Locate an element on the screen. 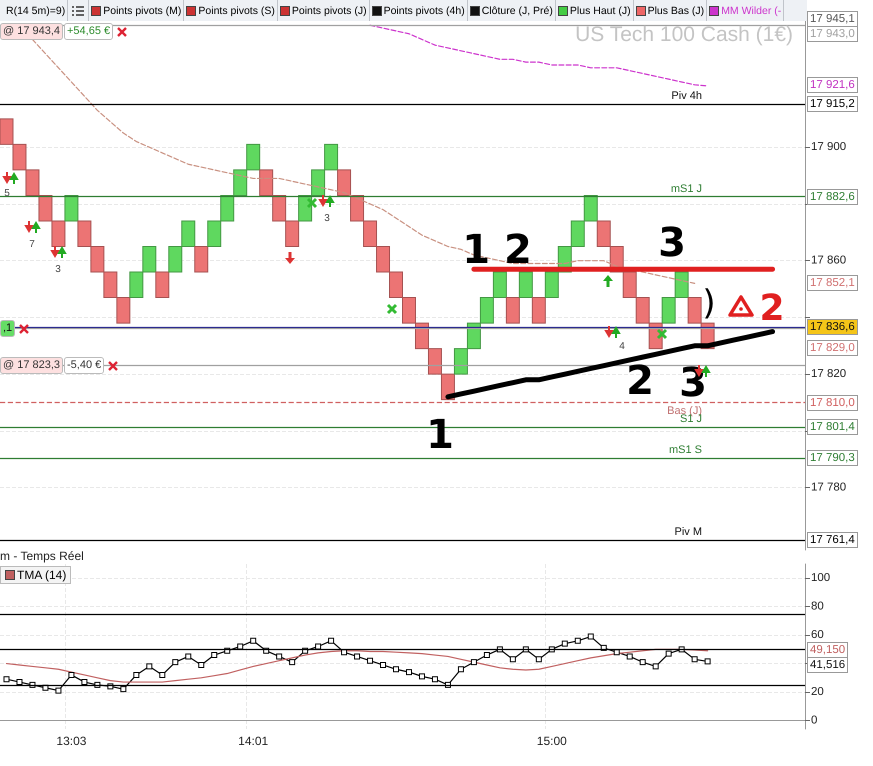 The height and width of the screenshot is (766, 873). annotation: Piv M is located at coordinates (688, 533).